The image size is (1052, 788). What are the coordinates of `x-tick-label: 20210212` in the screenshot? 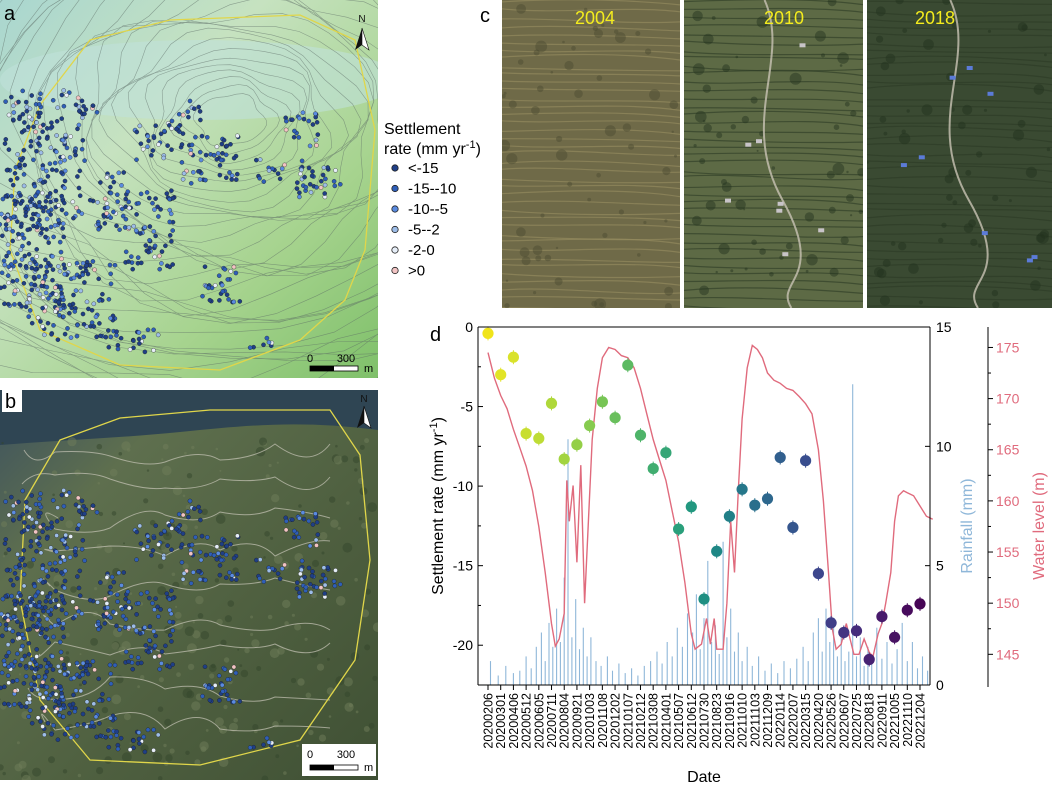 It's located at (641, 721).